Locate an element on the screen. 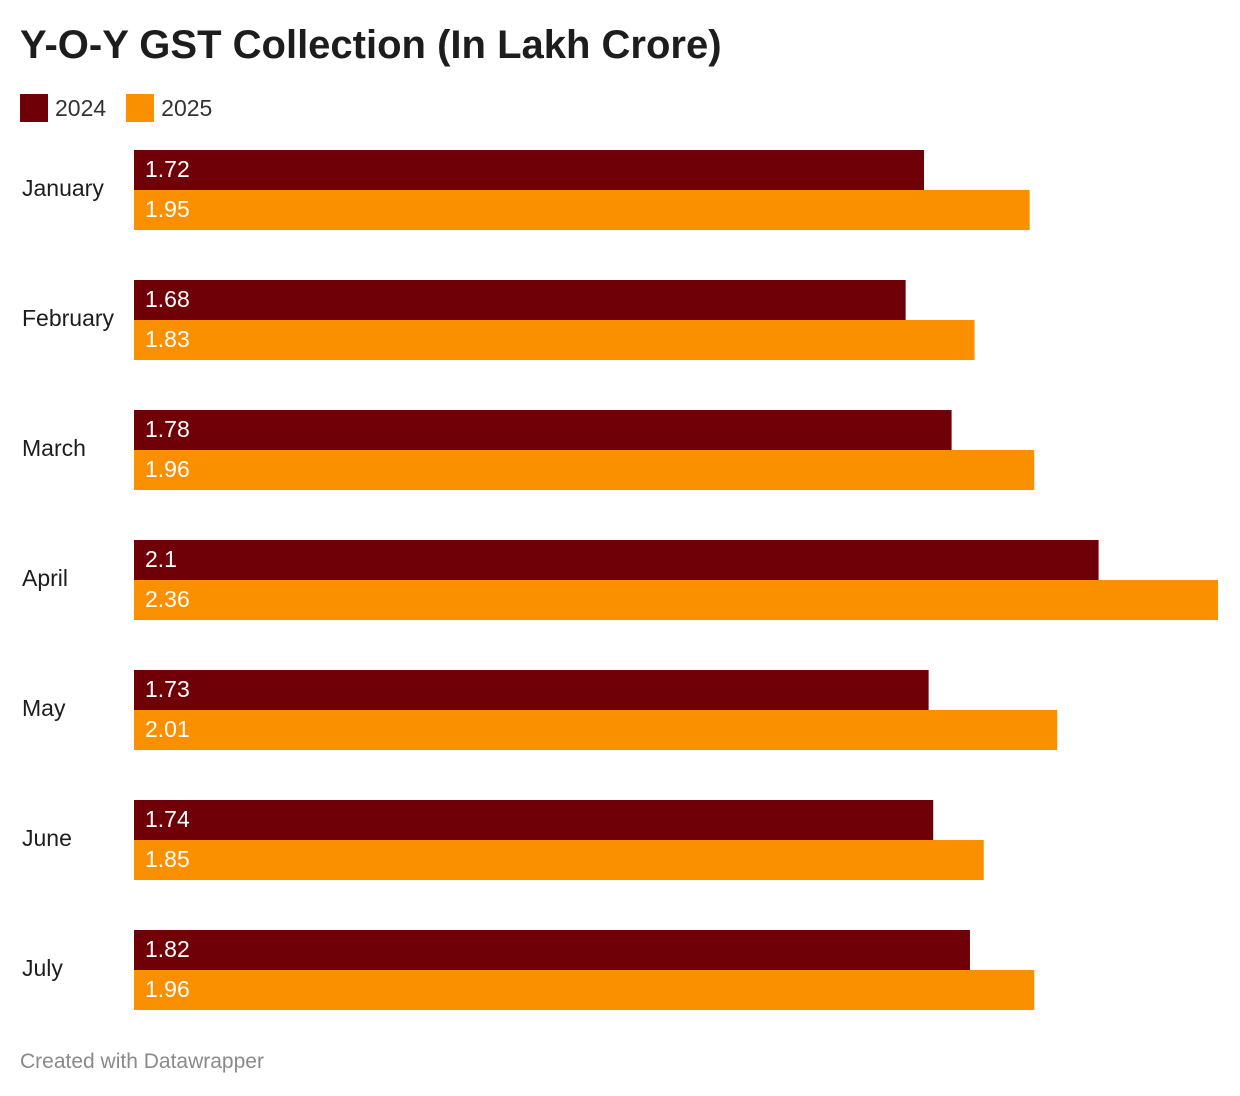  data-label-2024-january: 1.72 is located at coordinates (167, 169).